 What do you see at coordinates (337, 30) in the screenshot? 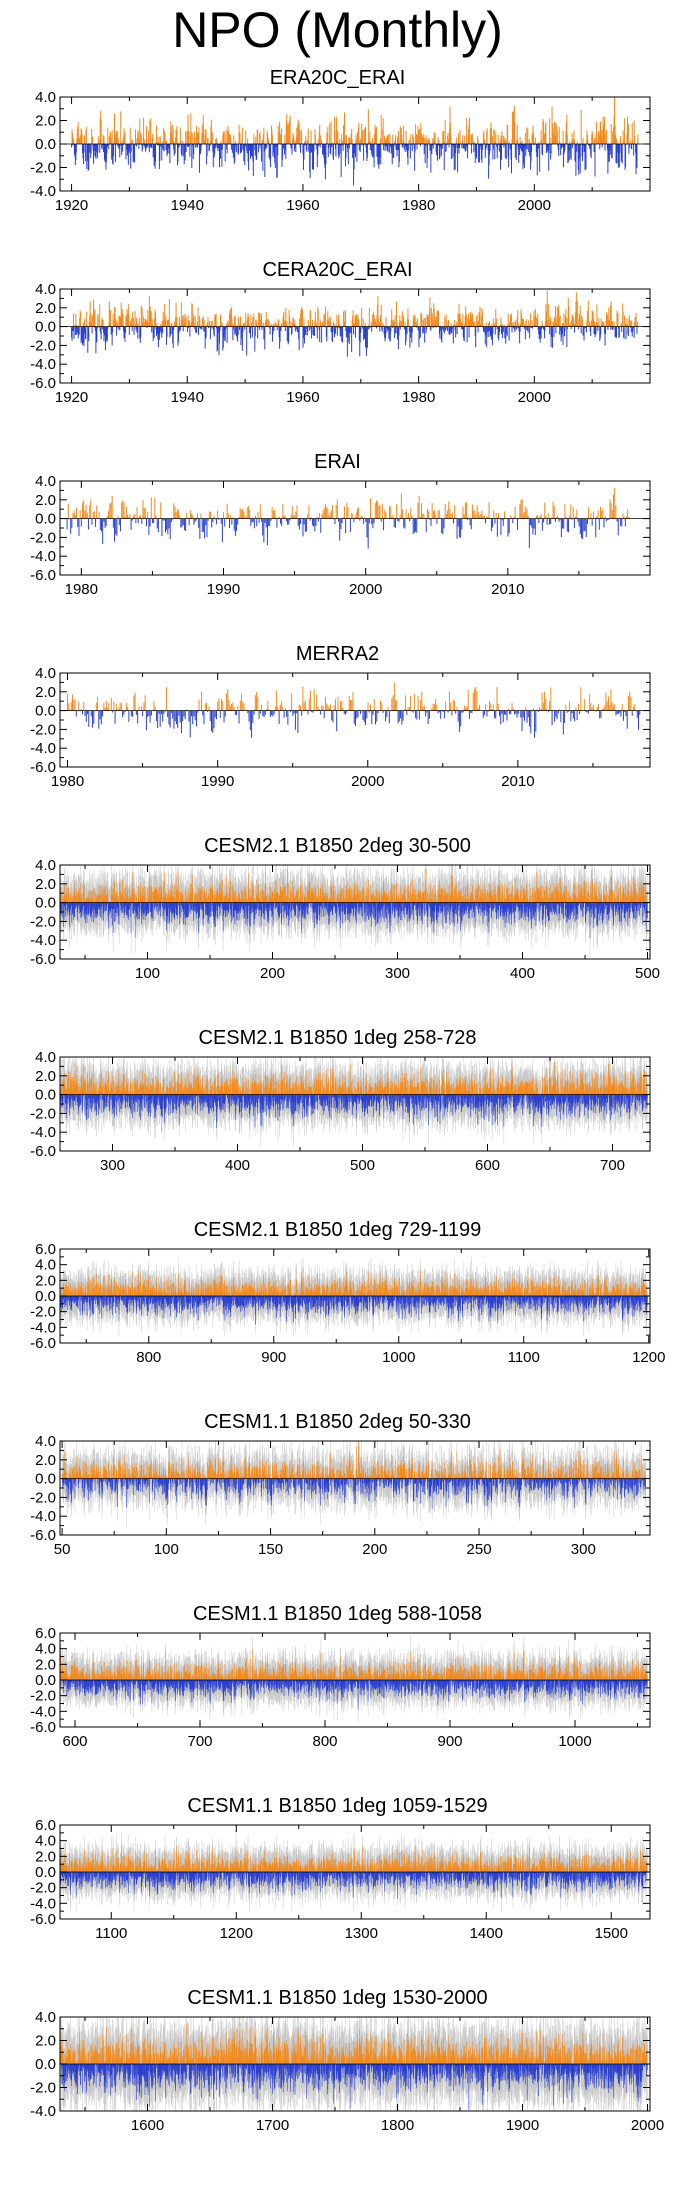
I see `page-title: NPO (Monthly)` at bounding box center [337, 30].